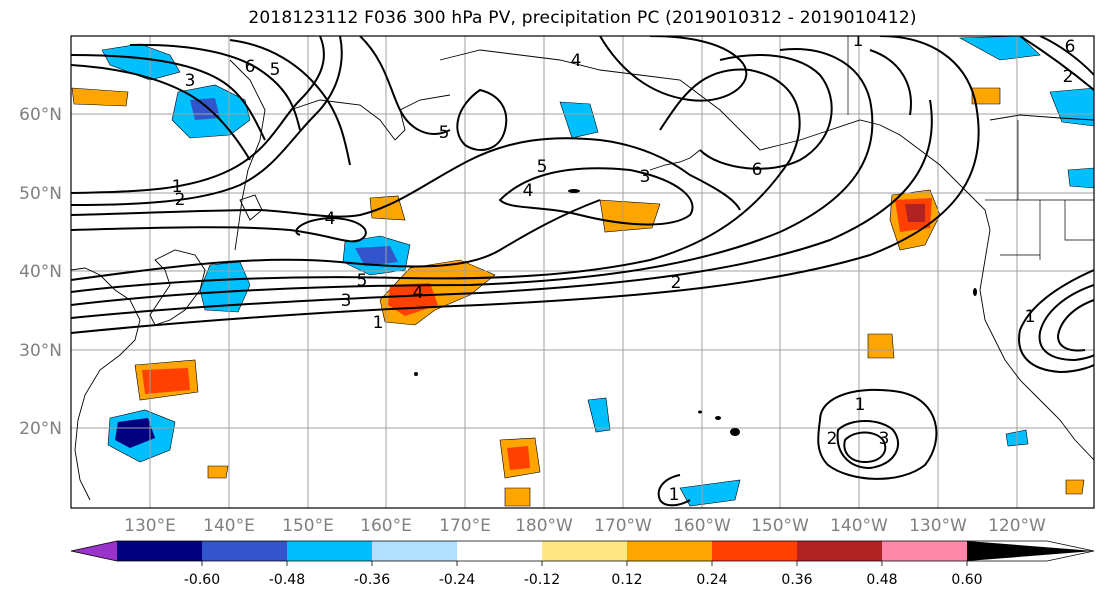  Describe the element at coordinates (623, 526) in the screenshot. I see `lon-tick-label: 170°W` at that location.